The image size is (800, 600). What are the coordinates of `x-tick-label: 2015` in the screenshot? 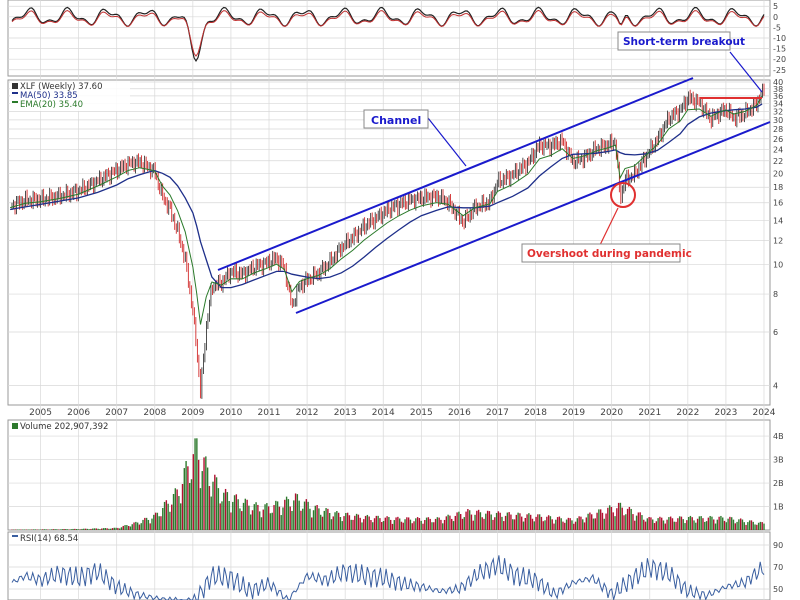 It's located at (421, 413).